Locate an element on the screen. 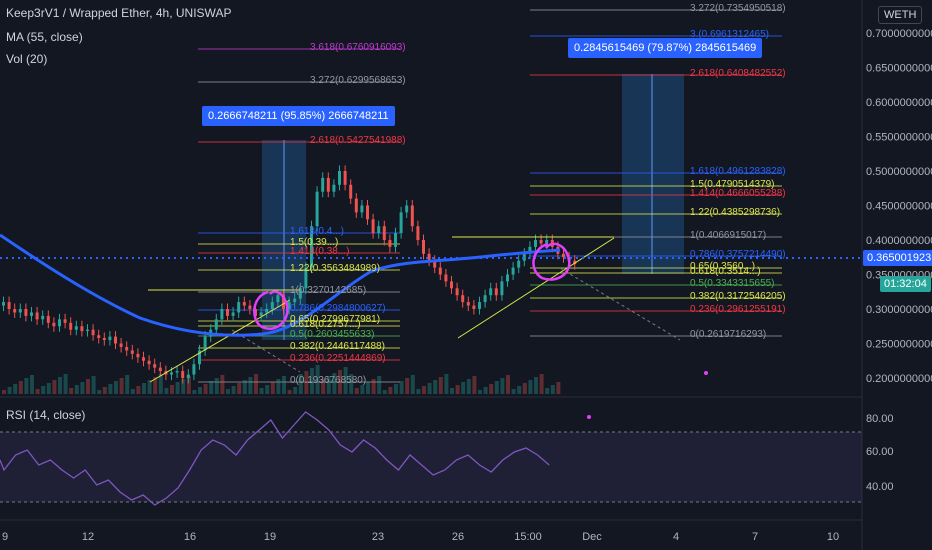 Image resolution: width=932 pixels, height=550 pixels. rsi-legend: RSI (14, close) is located at coordinates (46, 415).